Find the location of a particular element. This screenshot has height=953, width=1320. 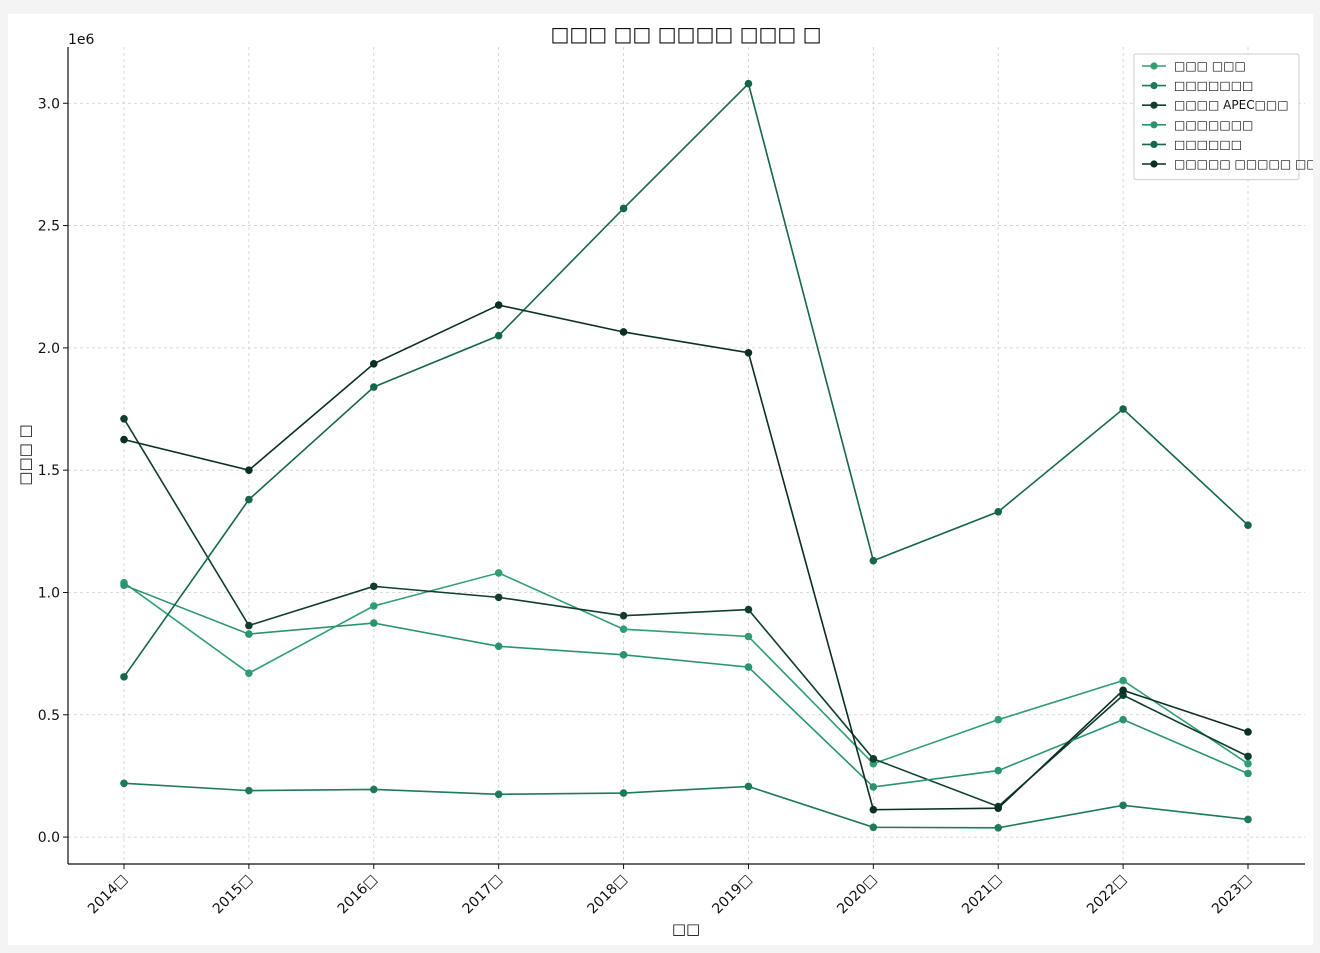

x-axis-label: □□ is located at coordinates (686, 929).